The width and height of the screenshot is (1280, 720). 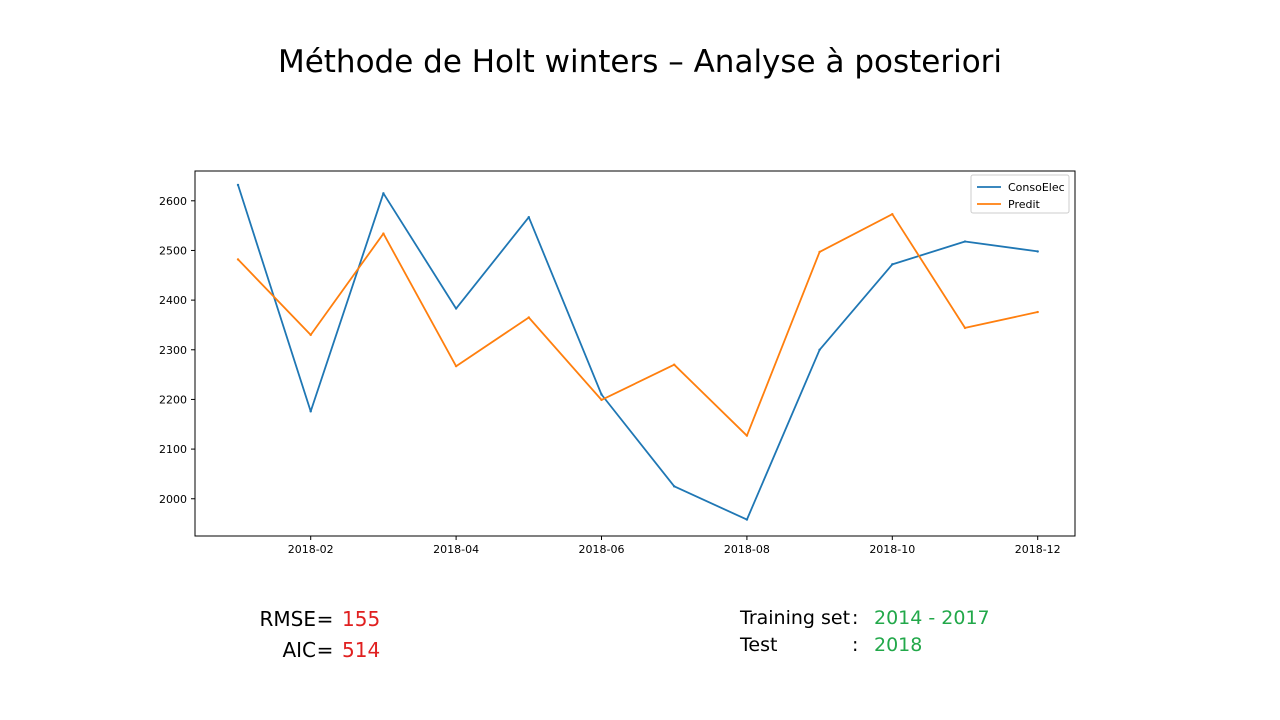 What do you see at coordinates (173, 201) in the screenshot?
I see `y-tick-label: 2600` at bounding box center [173, 201].